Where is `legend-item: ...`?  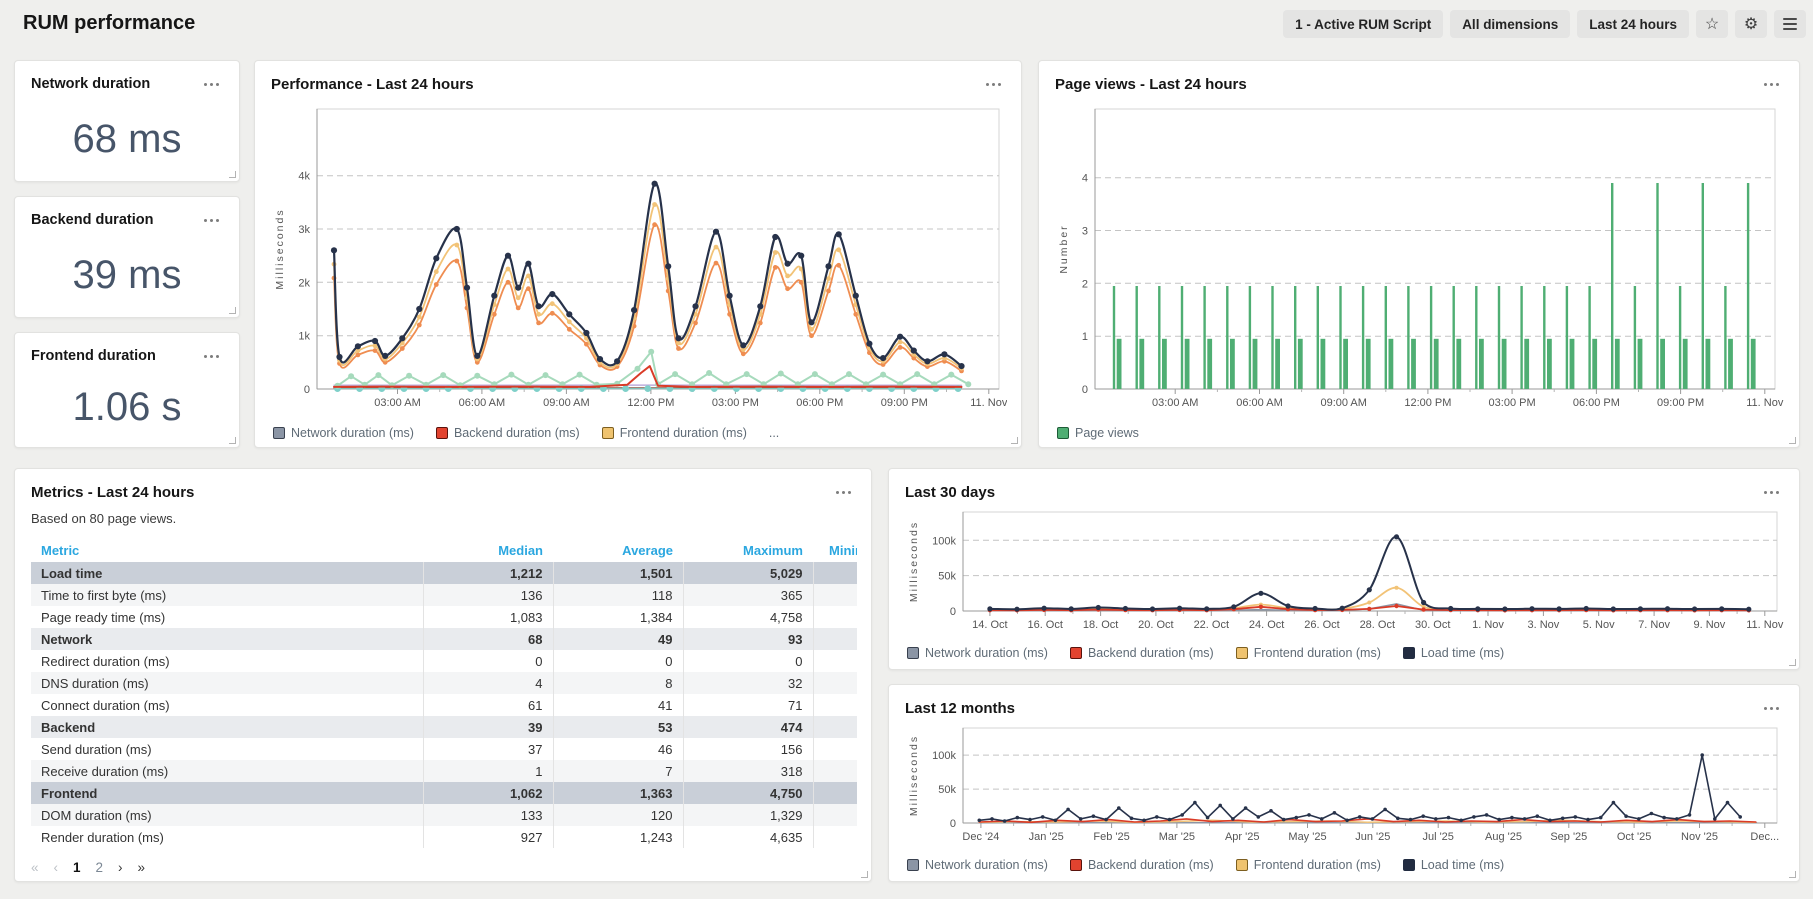 legend-item: ... is located at coordinates (774, 433).